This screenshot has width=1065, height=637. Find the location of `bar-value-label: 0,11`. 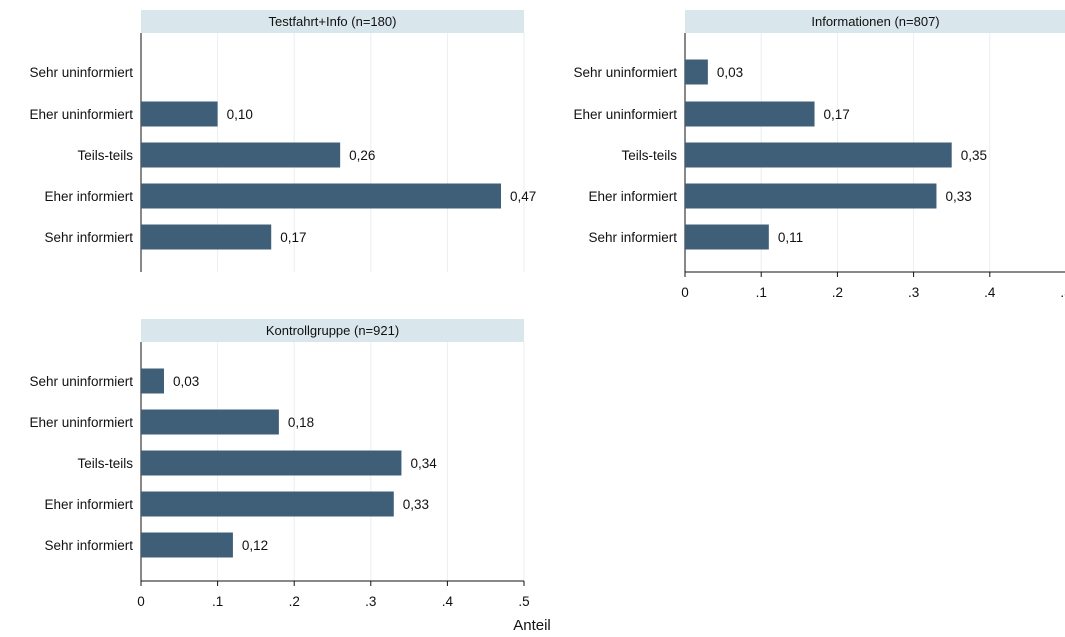

bar-value-label: 0,11 is located at coordinates (790, 237).